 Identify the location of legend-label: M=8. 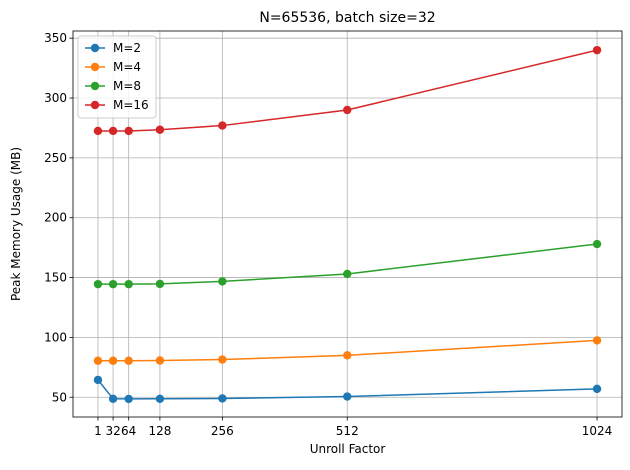
(127, 86).